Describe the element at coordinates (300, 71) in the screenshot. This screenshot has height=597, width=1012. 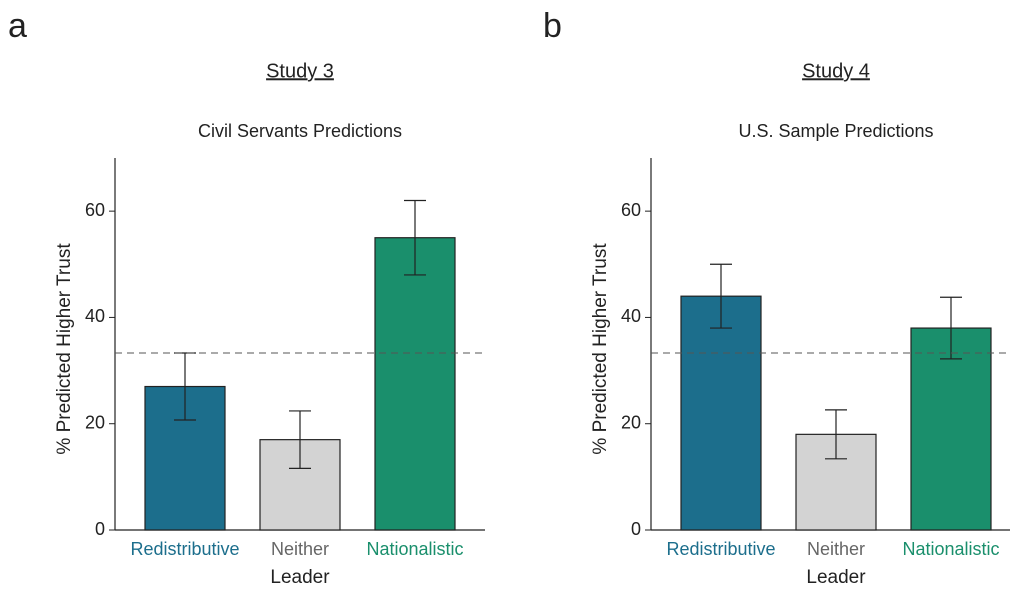
I see `chart-title: Study 3` at that location.